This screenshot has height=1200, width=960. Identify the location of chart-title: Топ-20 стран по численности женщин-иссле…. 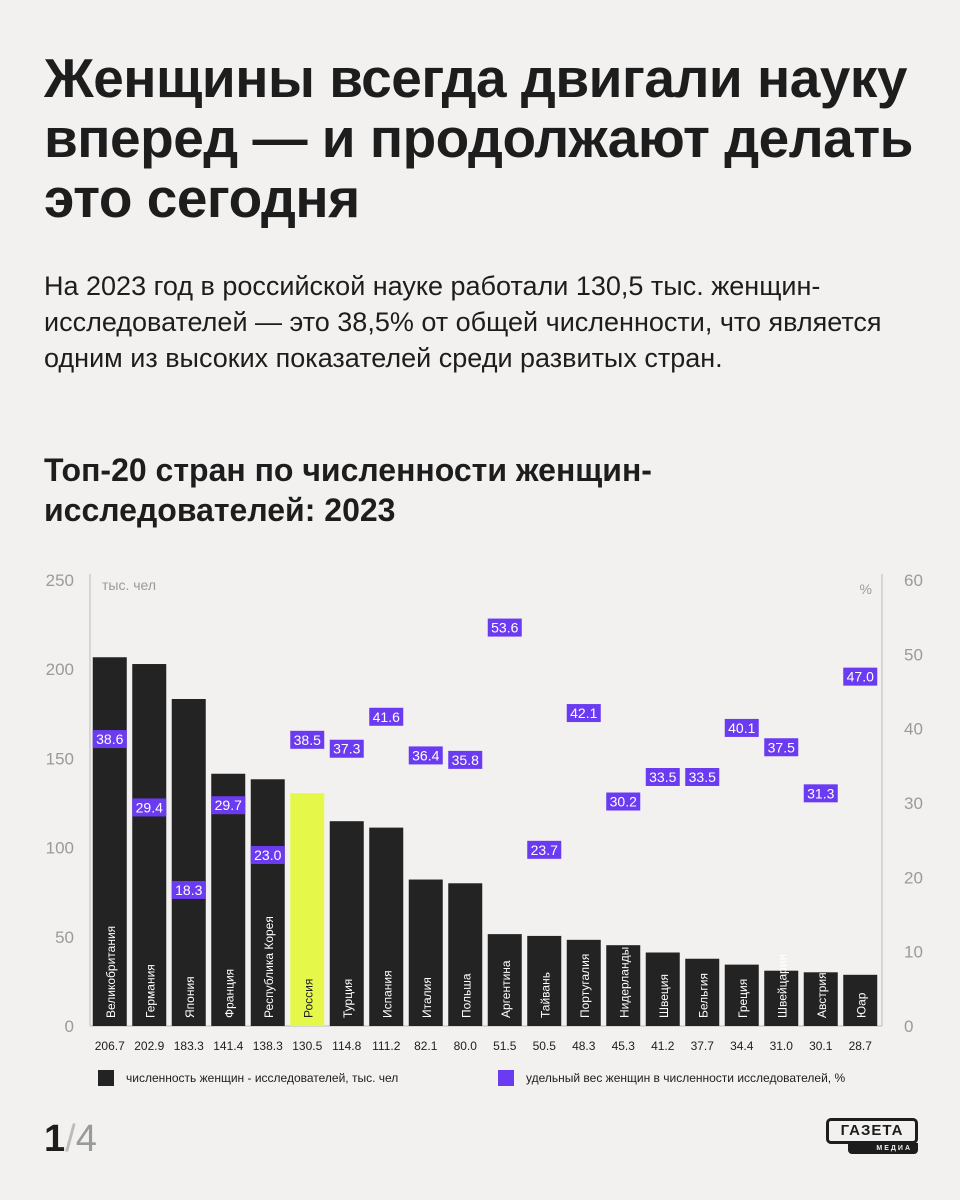
(348, 490).